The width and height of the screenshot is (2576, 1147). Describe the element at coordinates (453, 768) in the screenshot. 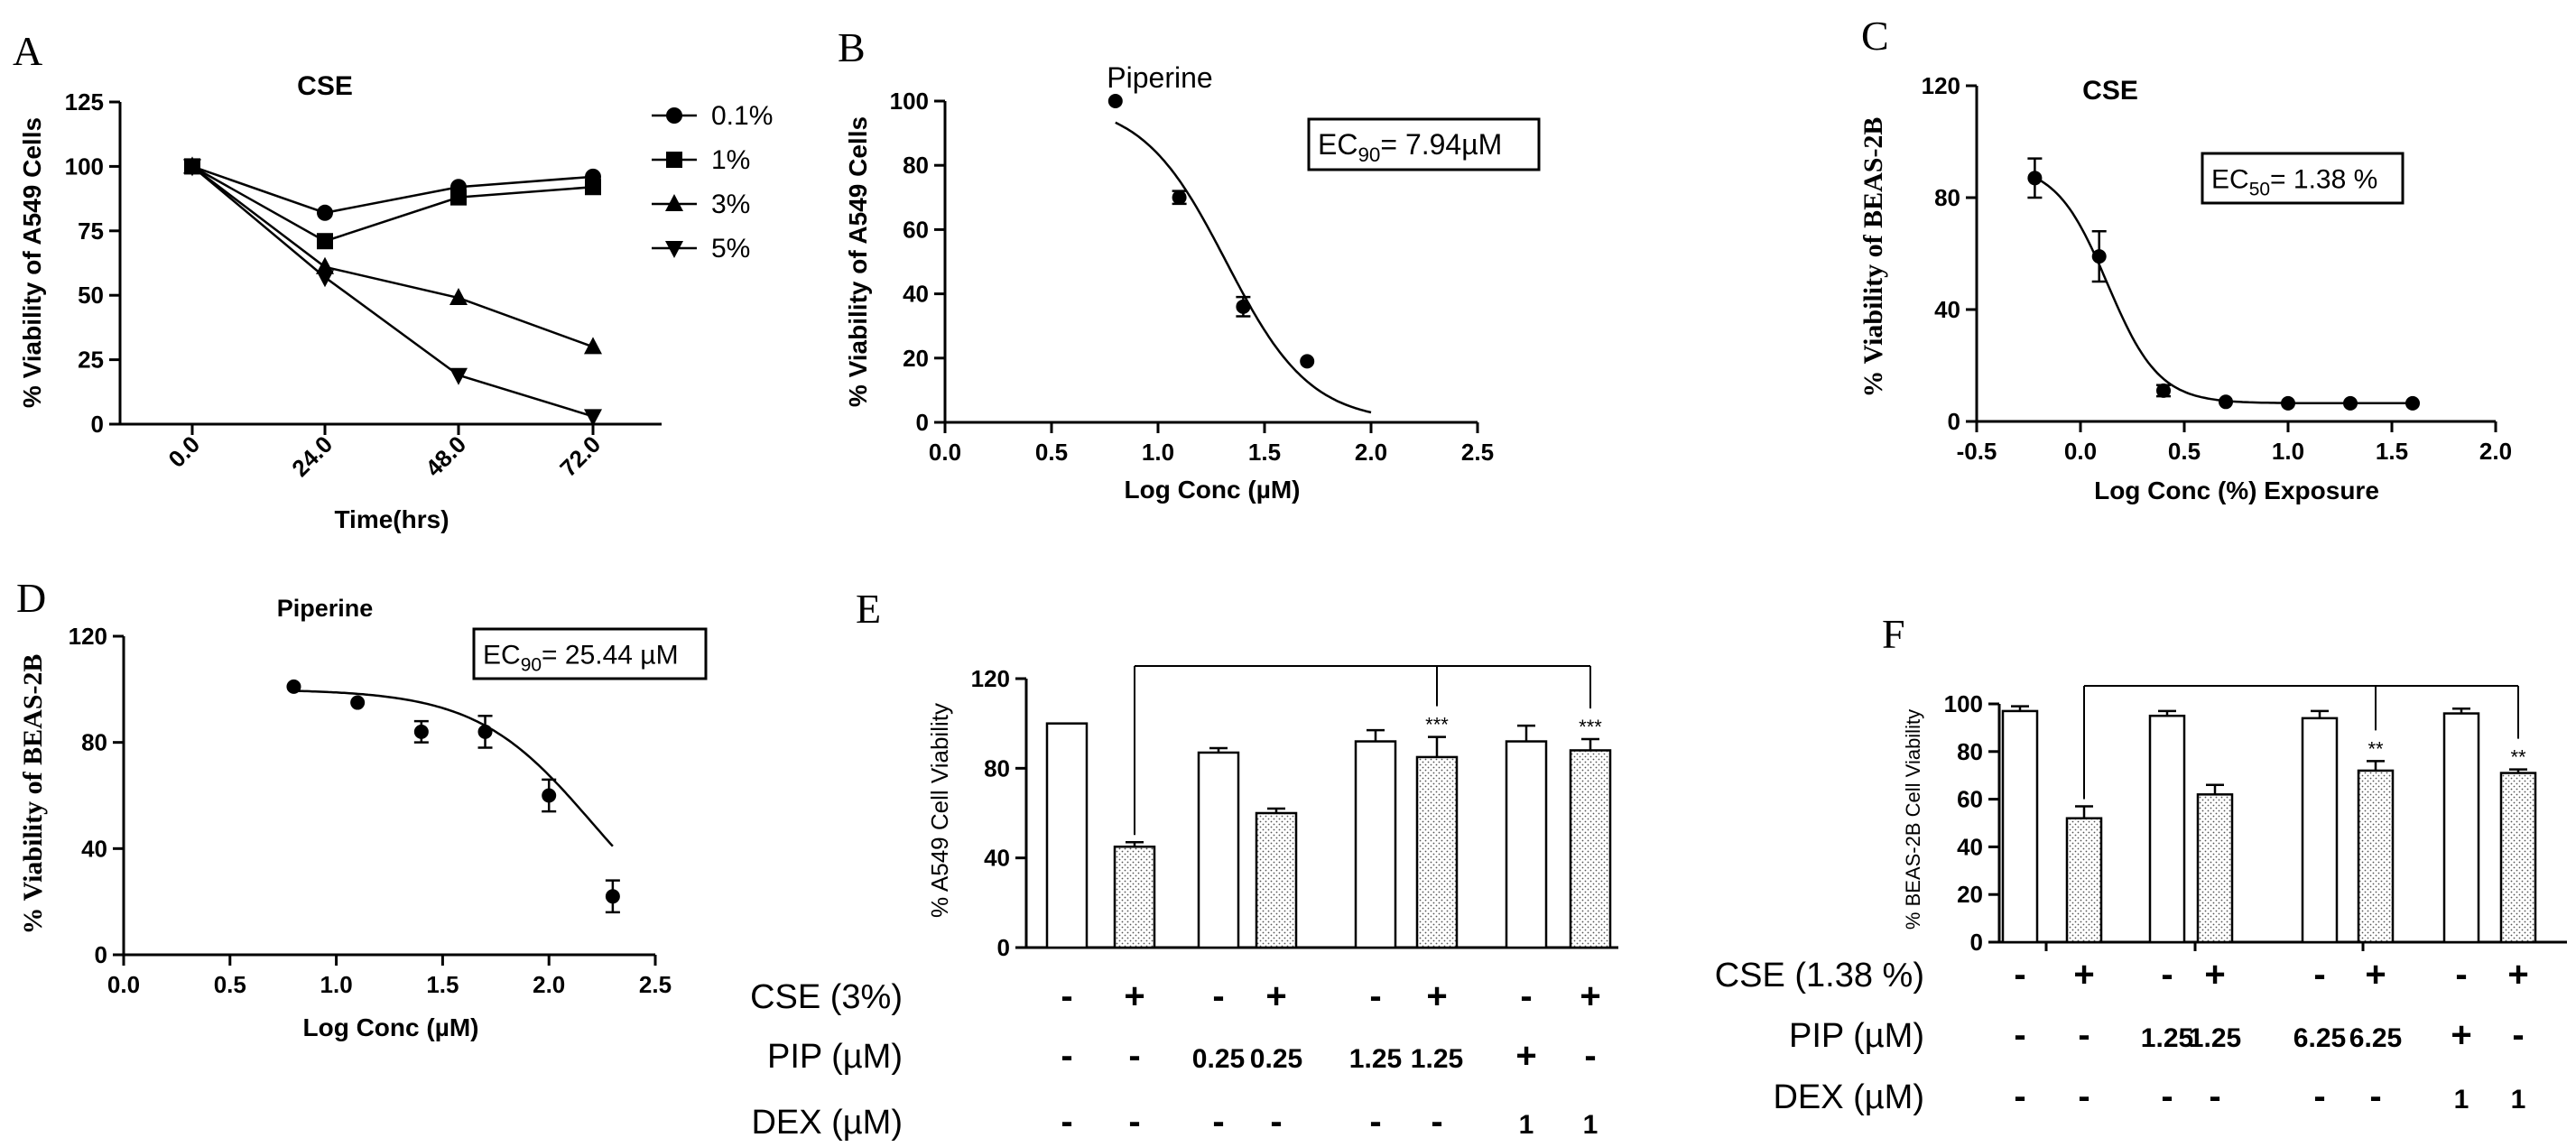

I see `fit-curve` at that location.